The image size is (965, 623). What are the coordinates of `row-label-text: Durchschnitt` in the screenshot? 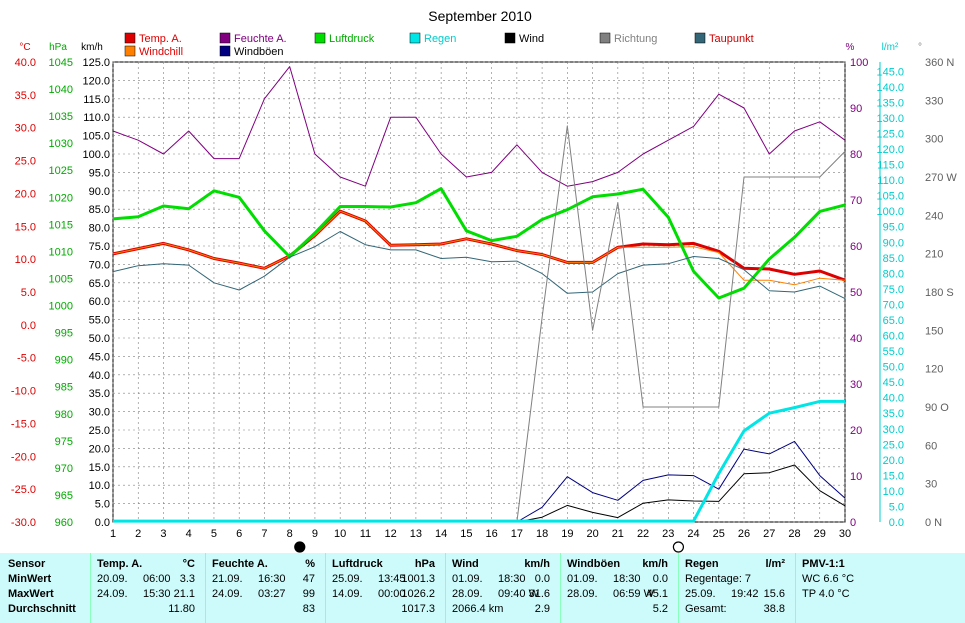 It's located at (42, 609).